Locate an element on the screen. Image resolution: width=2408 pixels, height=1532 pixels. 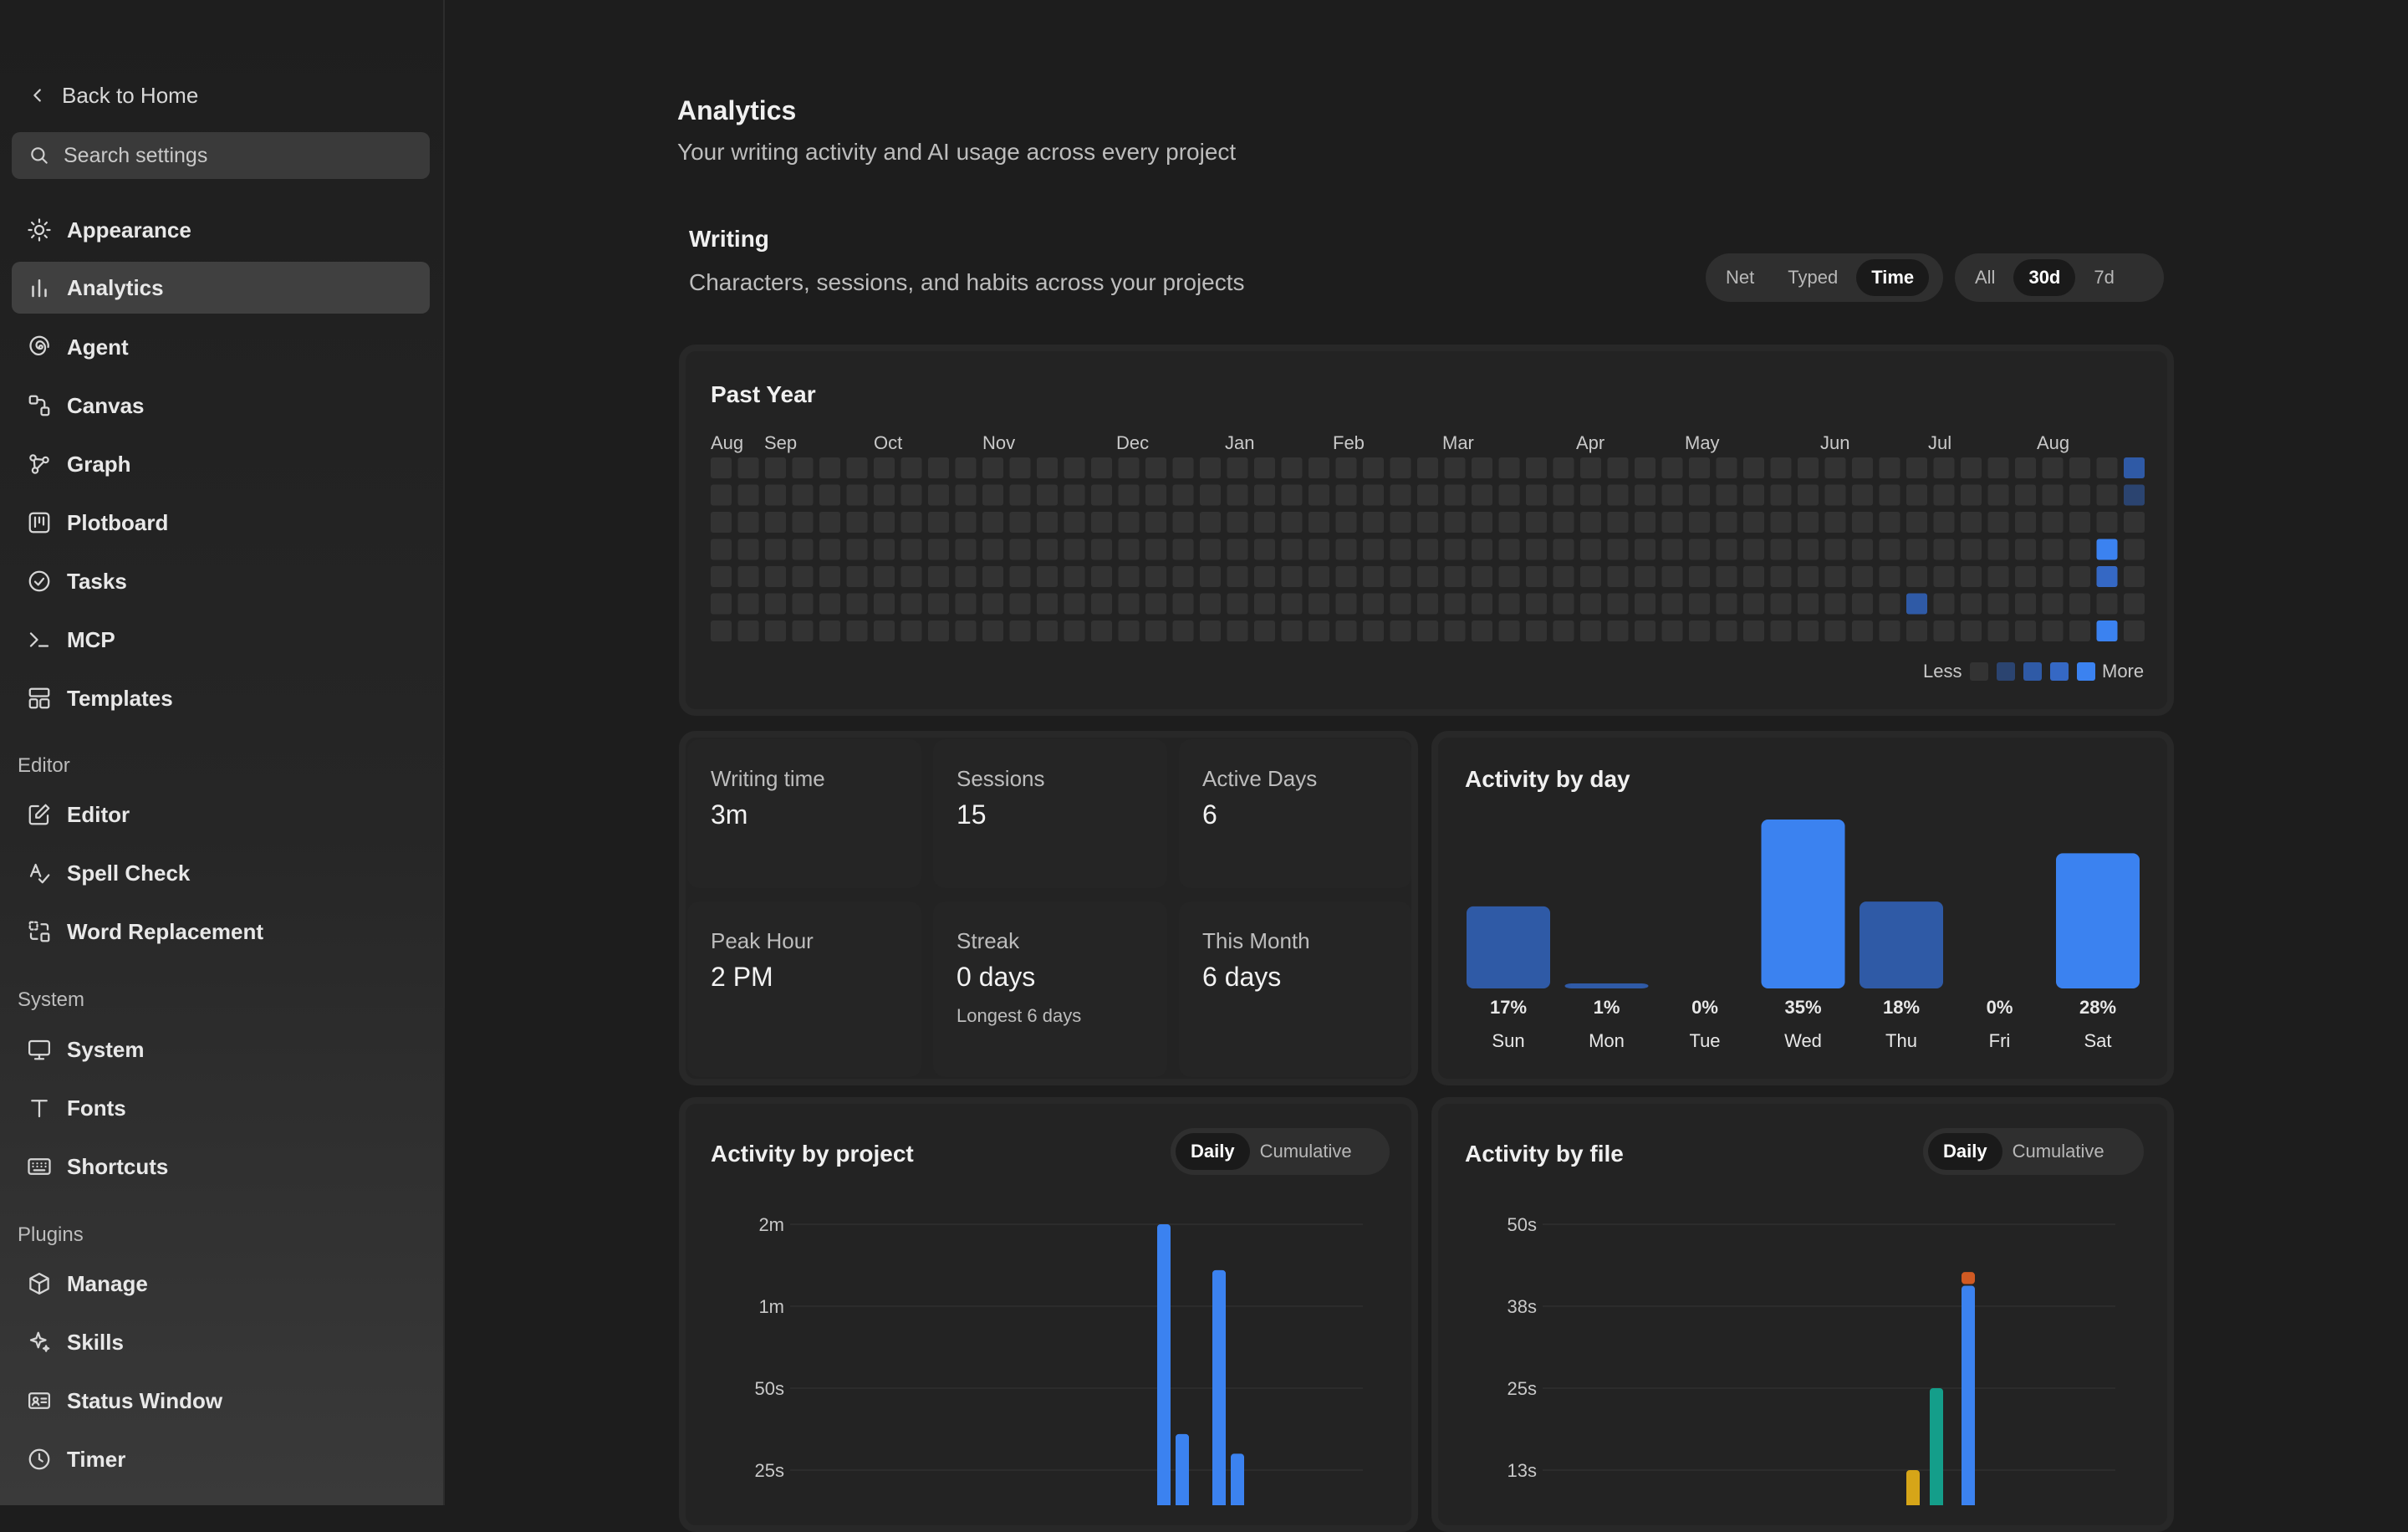
sidebar-item-skills: Skills is located at coordinates (221, 1342).